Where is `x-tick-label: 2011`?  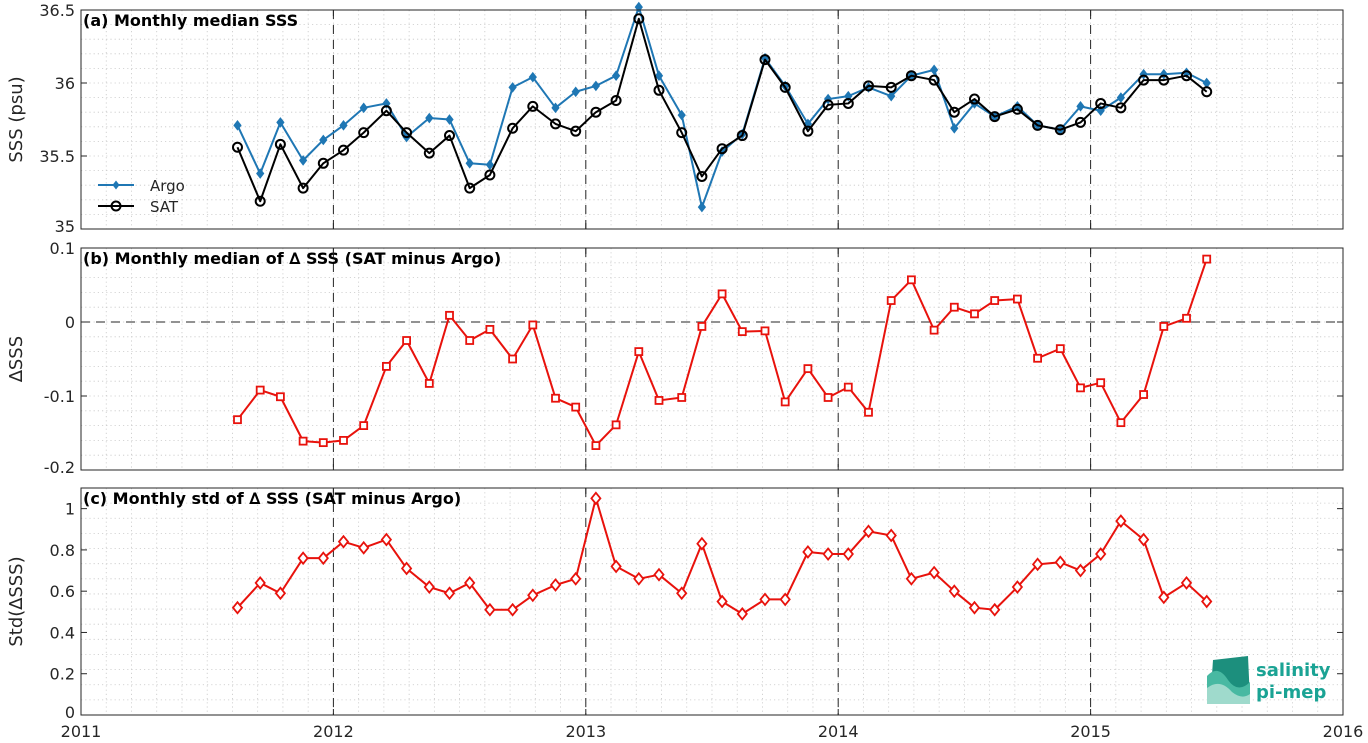 x-tick-label: 2011 is located at coordinates (81, 731).